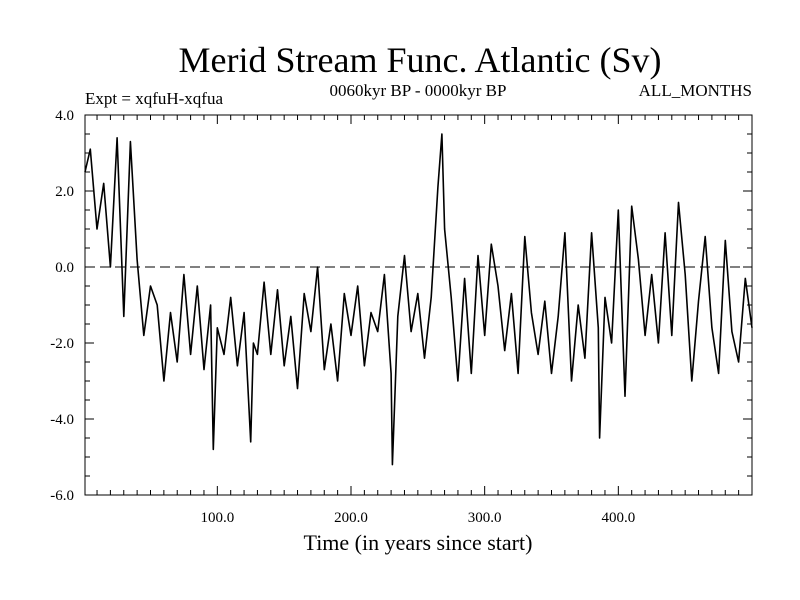  What do you see at coordinates (217, 518) in the screenshot?
I see `x-tick-label: 100.0` at bounding box center [217, 518].